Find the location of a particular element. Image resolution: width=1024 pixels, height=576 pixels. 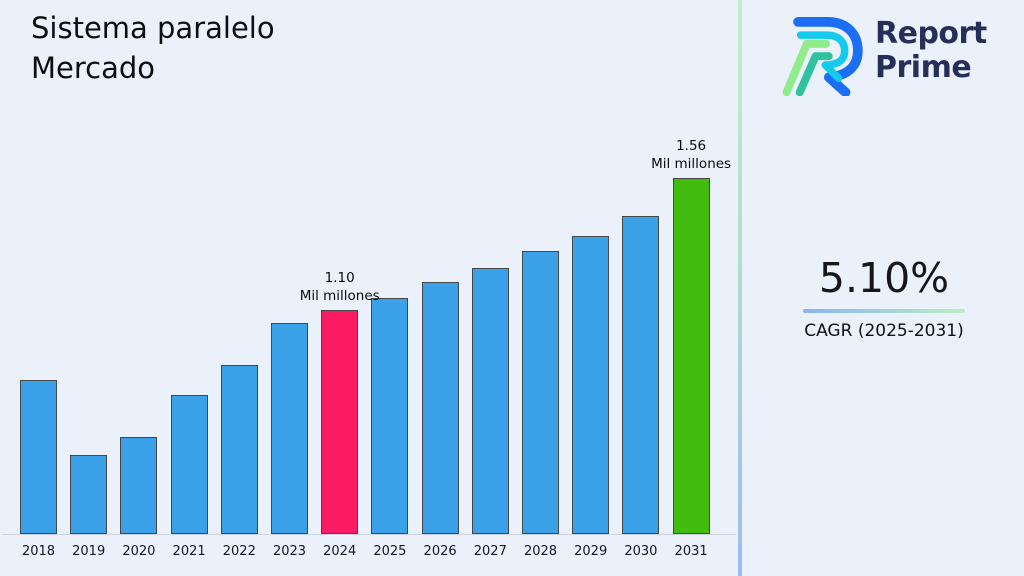

cagr-underline is located at coordinates (884, 311).